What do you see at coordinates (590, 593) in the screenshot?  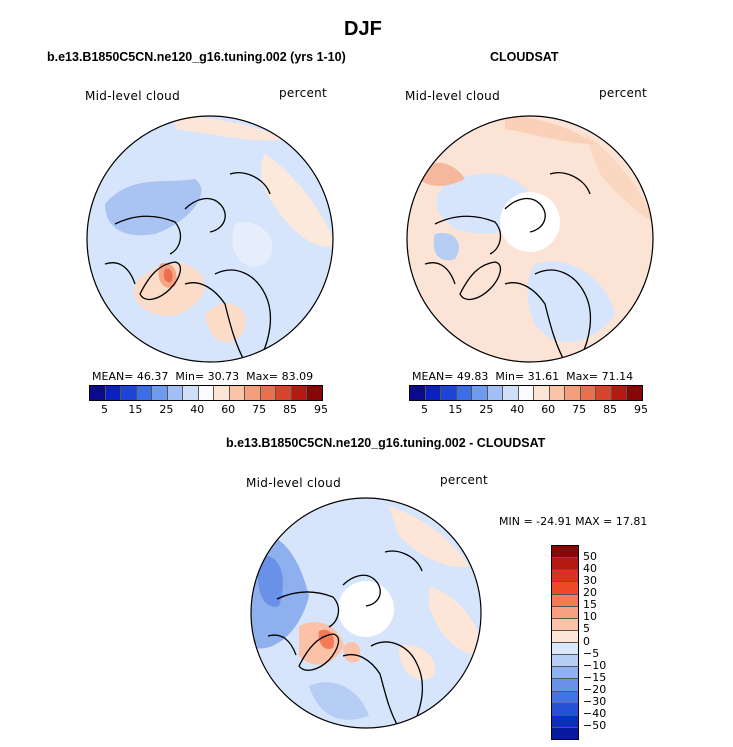 I see `colorbar-tick-label: 20` at bounding box center [590, 593].